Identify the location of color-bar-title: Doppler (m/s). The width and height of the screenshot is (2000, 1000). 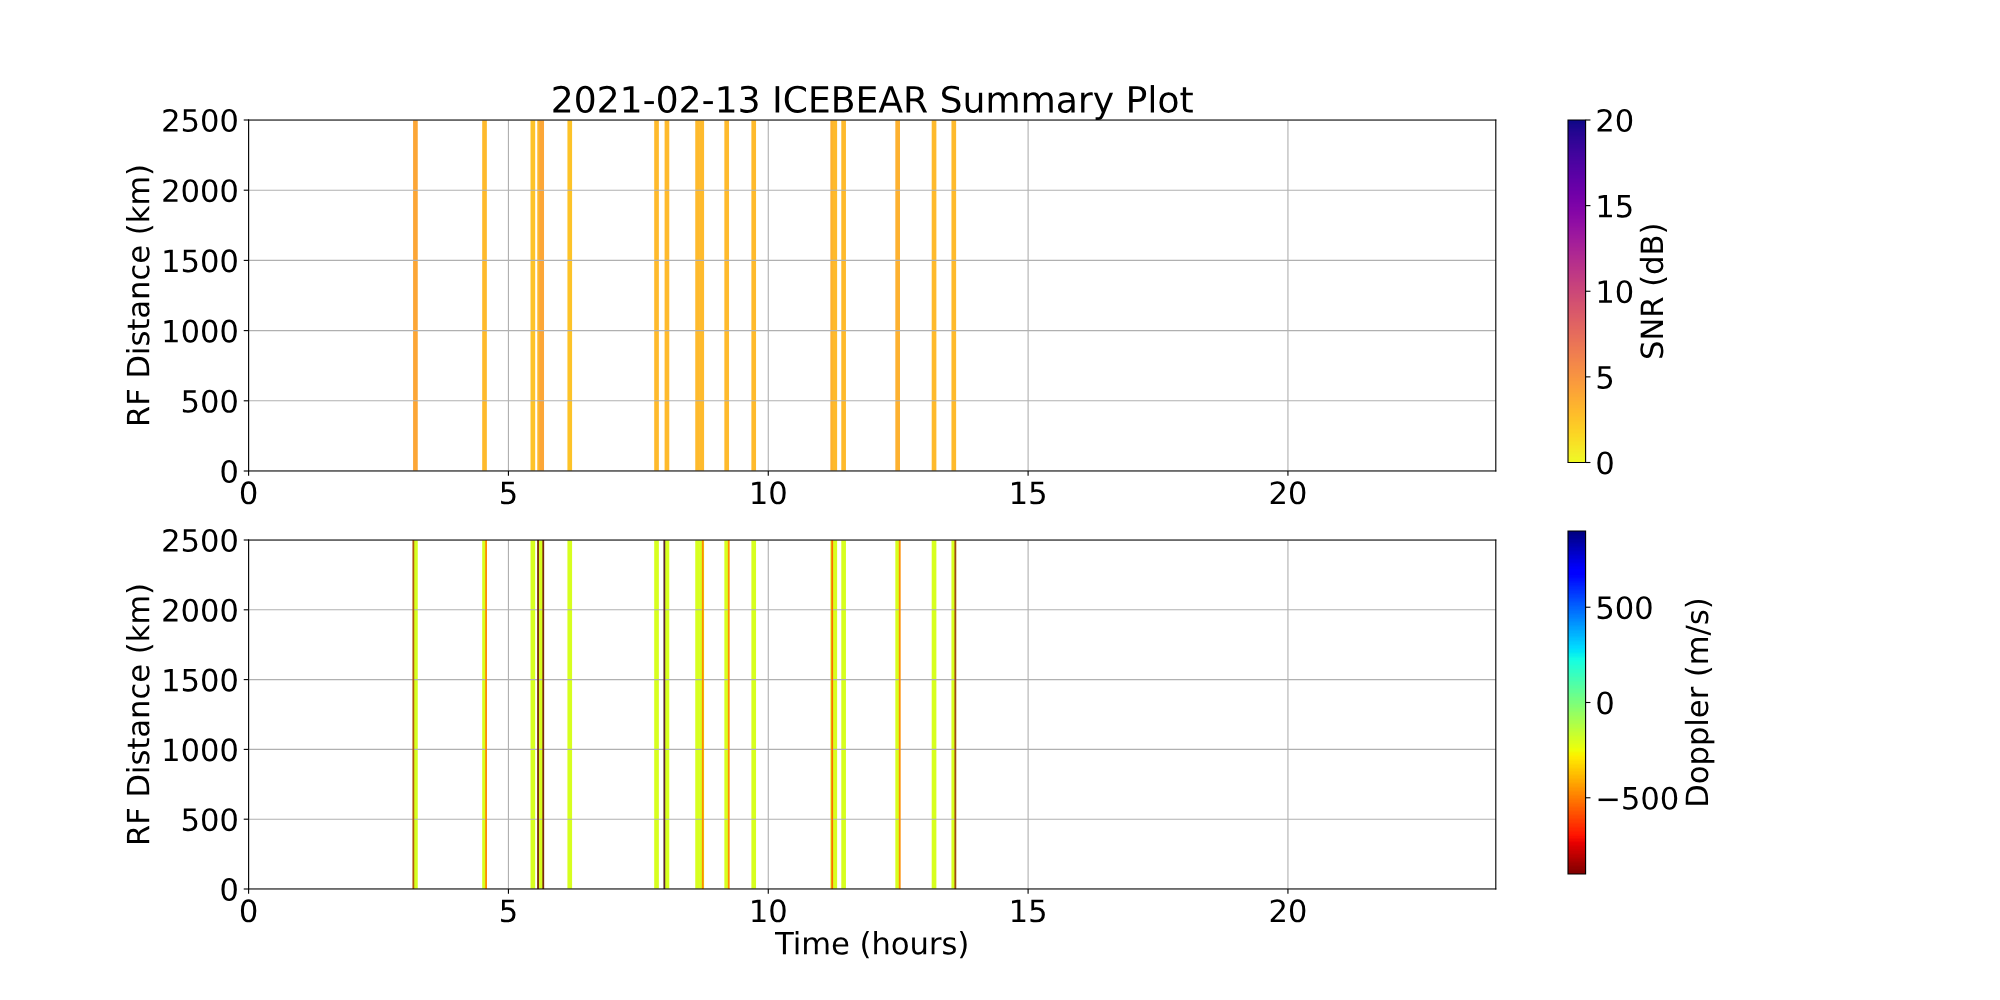
(1699, 702).